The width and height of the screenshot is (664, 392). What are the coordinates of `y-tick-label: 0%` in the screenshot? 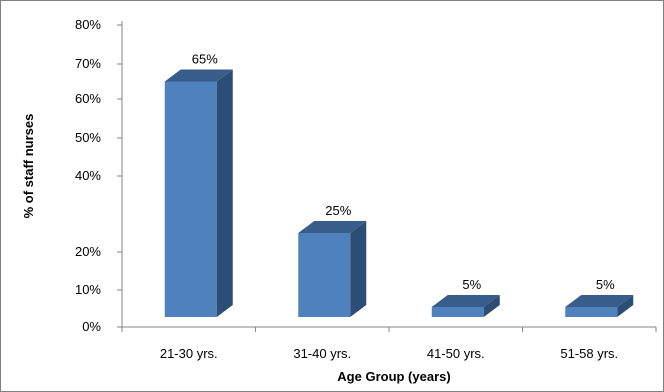 It's located at (91, 326).